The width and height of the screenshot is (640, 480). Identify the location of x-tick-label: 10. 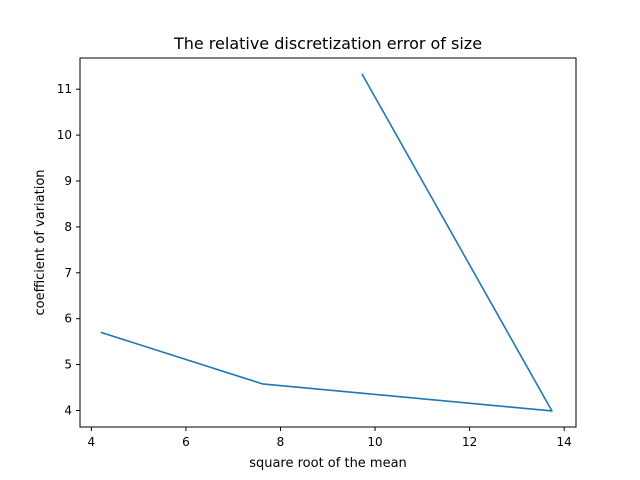
(374, 442).